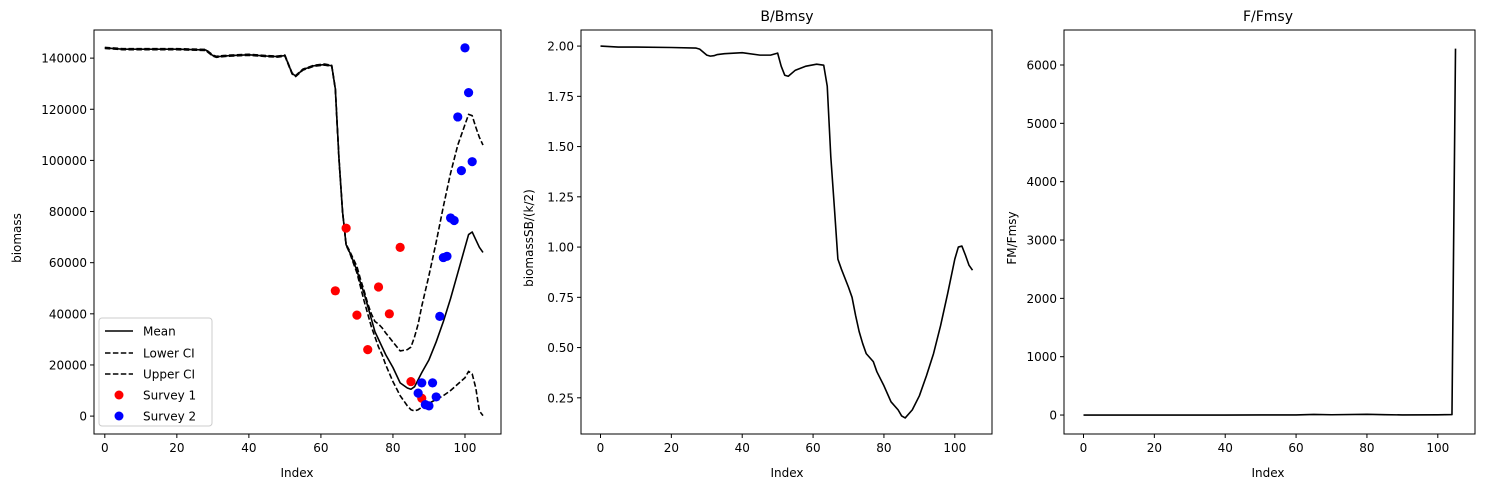 The image size is (1489, 490). Describe the element at coordinates (560, 298) in the screenshot. I see `y-tick-label: 0.75` at that location.